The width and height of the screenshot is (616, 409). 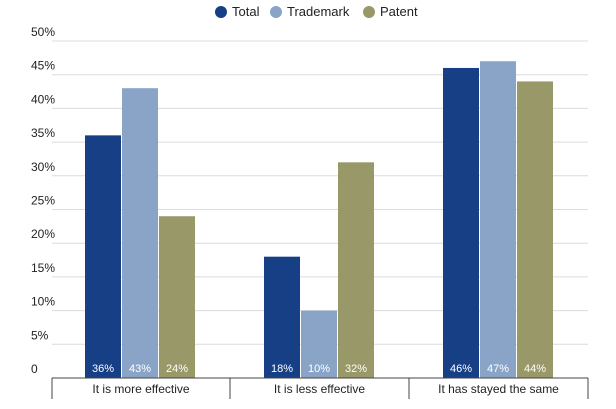 I want to click on data-label: 10%, so click(x=319, y=369).